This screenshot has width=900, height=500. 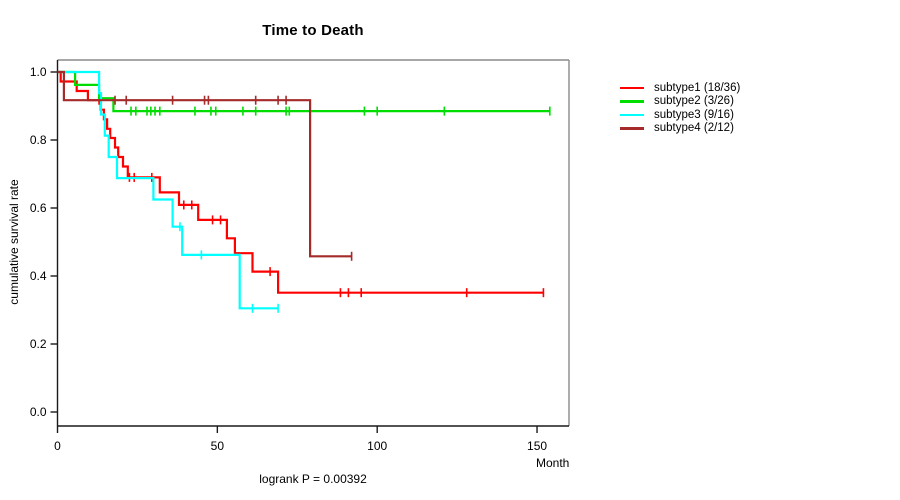 I want to click on legend-item-label: subtype4 (2/12), so click(x=694, y=128).